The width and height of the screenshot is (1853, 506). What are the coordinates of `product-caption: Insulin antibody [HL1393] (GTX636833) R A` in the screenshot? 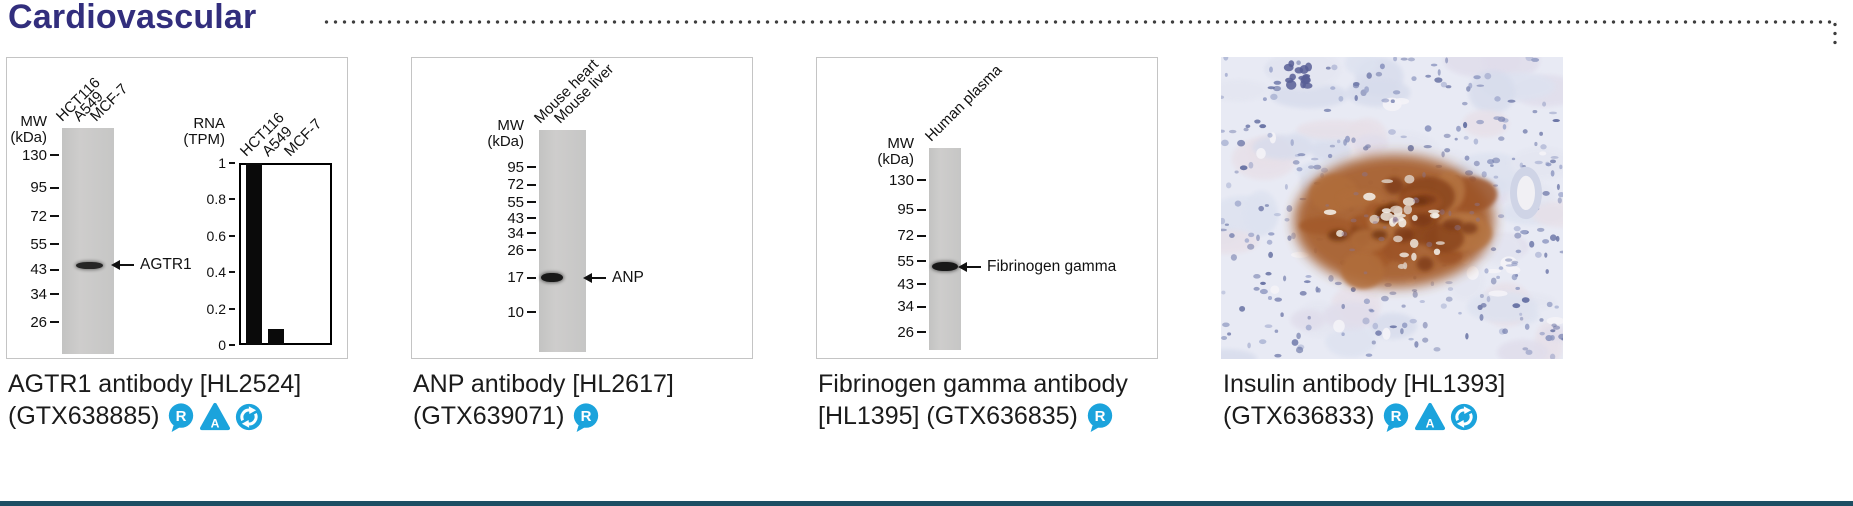 It's located at (1392, 400).